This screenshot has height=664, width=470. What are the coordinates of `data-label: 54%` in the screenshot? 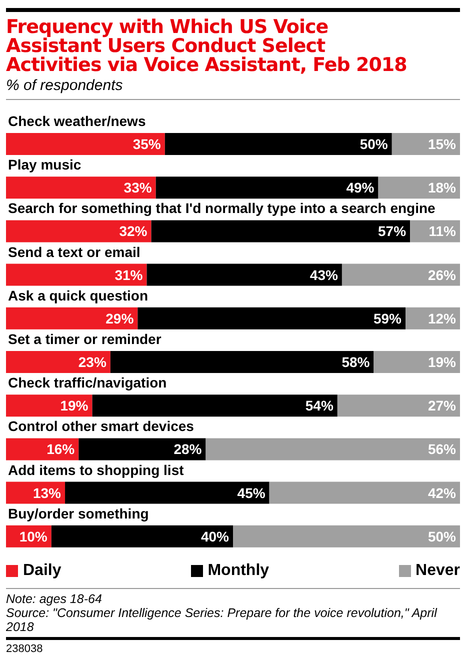 It's located at (319, 406).